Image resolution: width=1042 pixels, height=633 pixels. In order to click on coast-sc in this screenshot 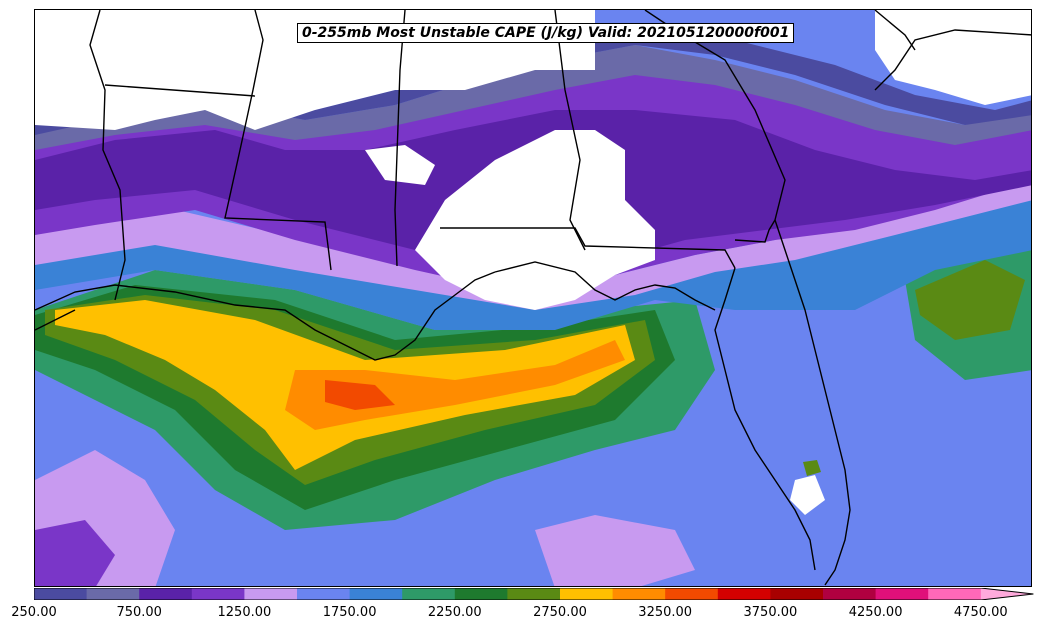, I will do `click(952, 60)`.